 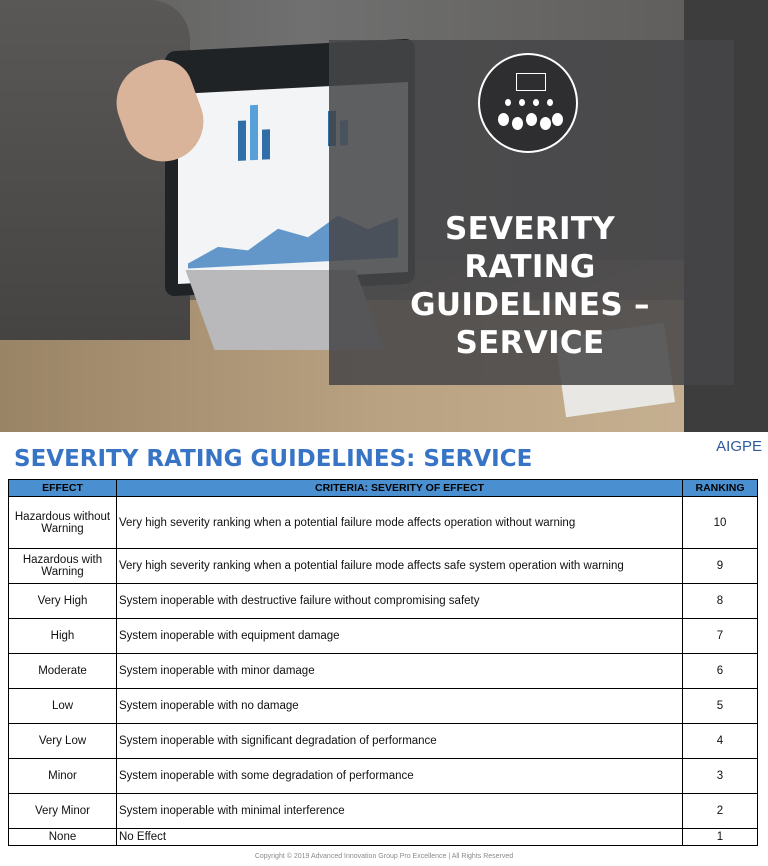 I want to click on effect-cell: Very High, so click(x=62, y=601).